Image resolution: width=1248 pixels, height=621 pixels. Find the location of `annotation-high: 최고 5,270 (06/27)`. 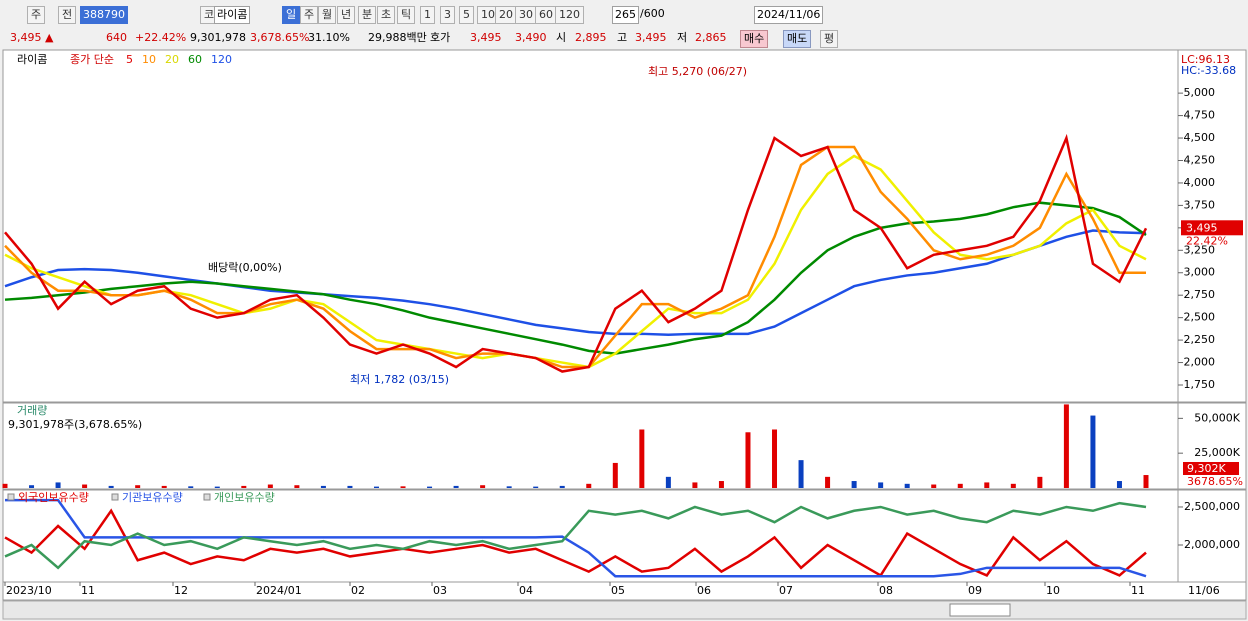

annotation-high: 최고 5,270 (06/27) is located at coordinates (697, 71).